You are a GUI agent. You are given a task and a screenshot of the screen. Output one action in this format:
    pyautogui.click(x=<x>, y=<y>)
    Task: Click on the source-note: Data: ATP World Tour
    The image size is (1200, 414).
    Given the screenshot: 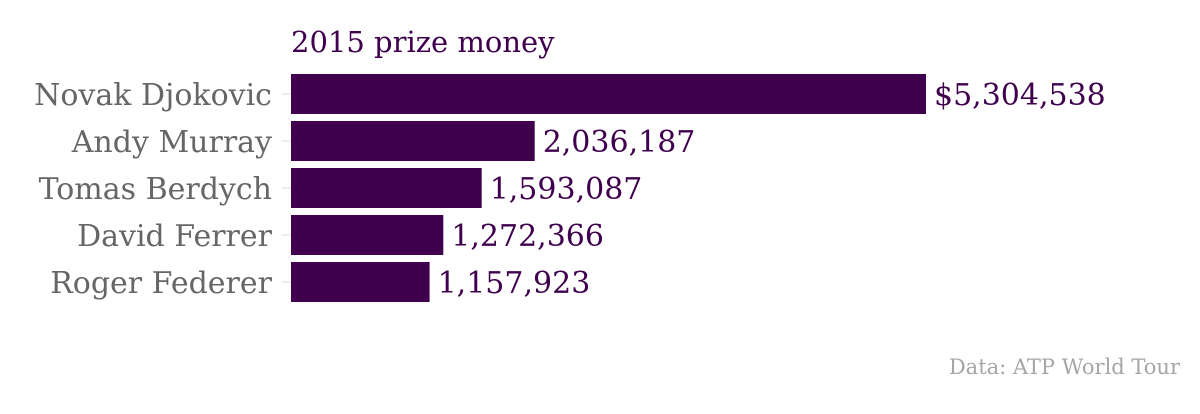 What is the action you would take?
    pyautogui.click(x=1065, y=367)
    